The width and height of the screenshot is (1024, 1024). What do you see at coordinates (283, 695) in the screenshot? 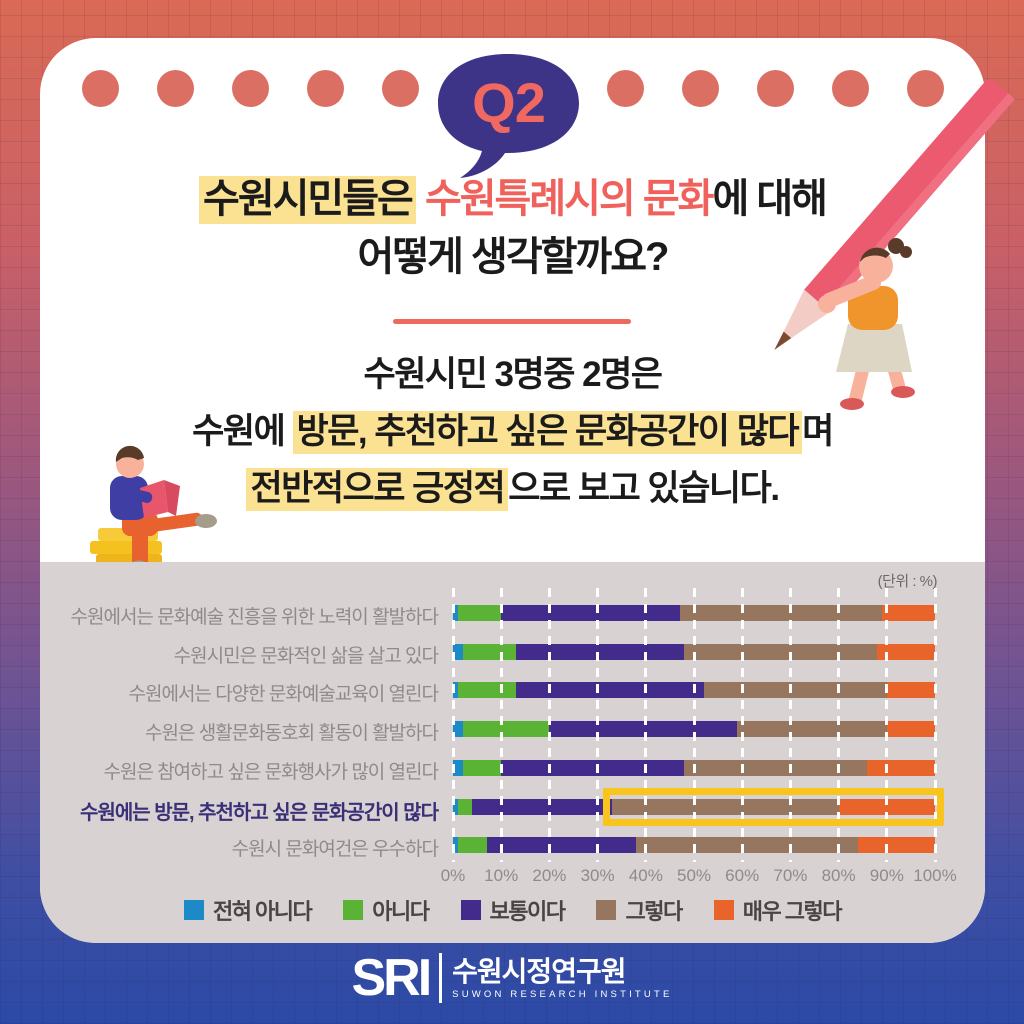
I see `category-label: 수원에서는 다양한 문화예술교육이 열린다` at bounding box center [283, 695].